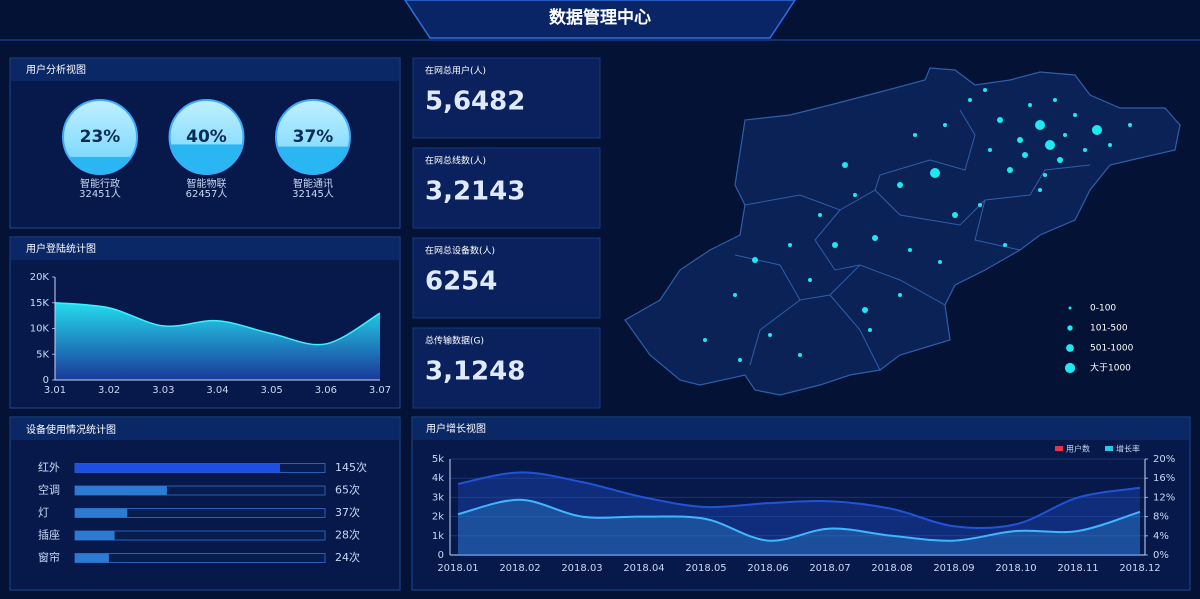  Describe the element at coordinates (953, 568) in the screenshot. I see `x-tick-label: 2018.09` at that location.